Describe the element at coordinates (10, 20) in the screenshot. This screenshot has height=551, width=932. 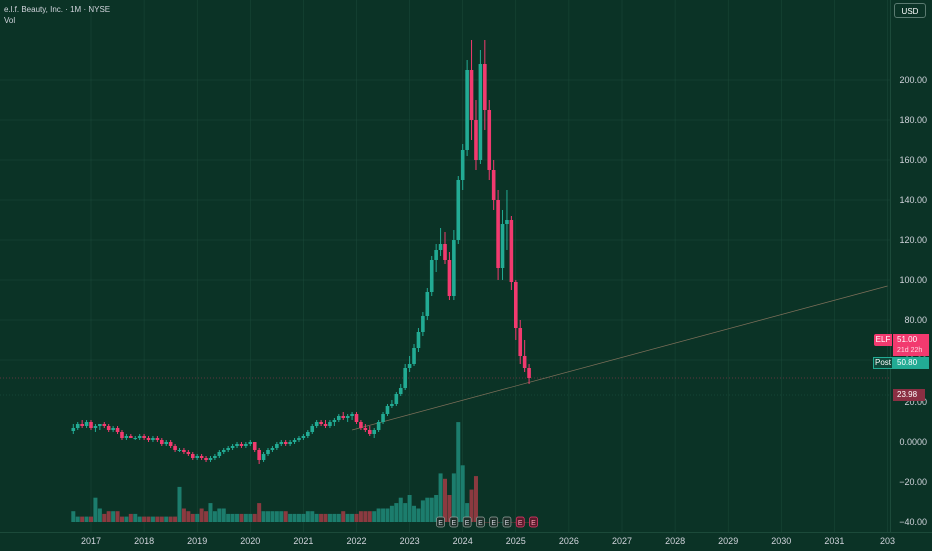
I see `volume-indicator-label: Vol` at that location.